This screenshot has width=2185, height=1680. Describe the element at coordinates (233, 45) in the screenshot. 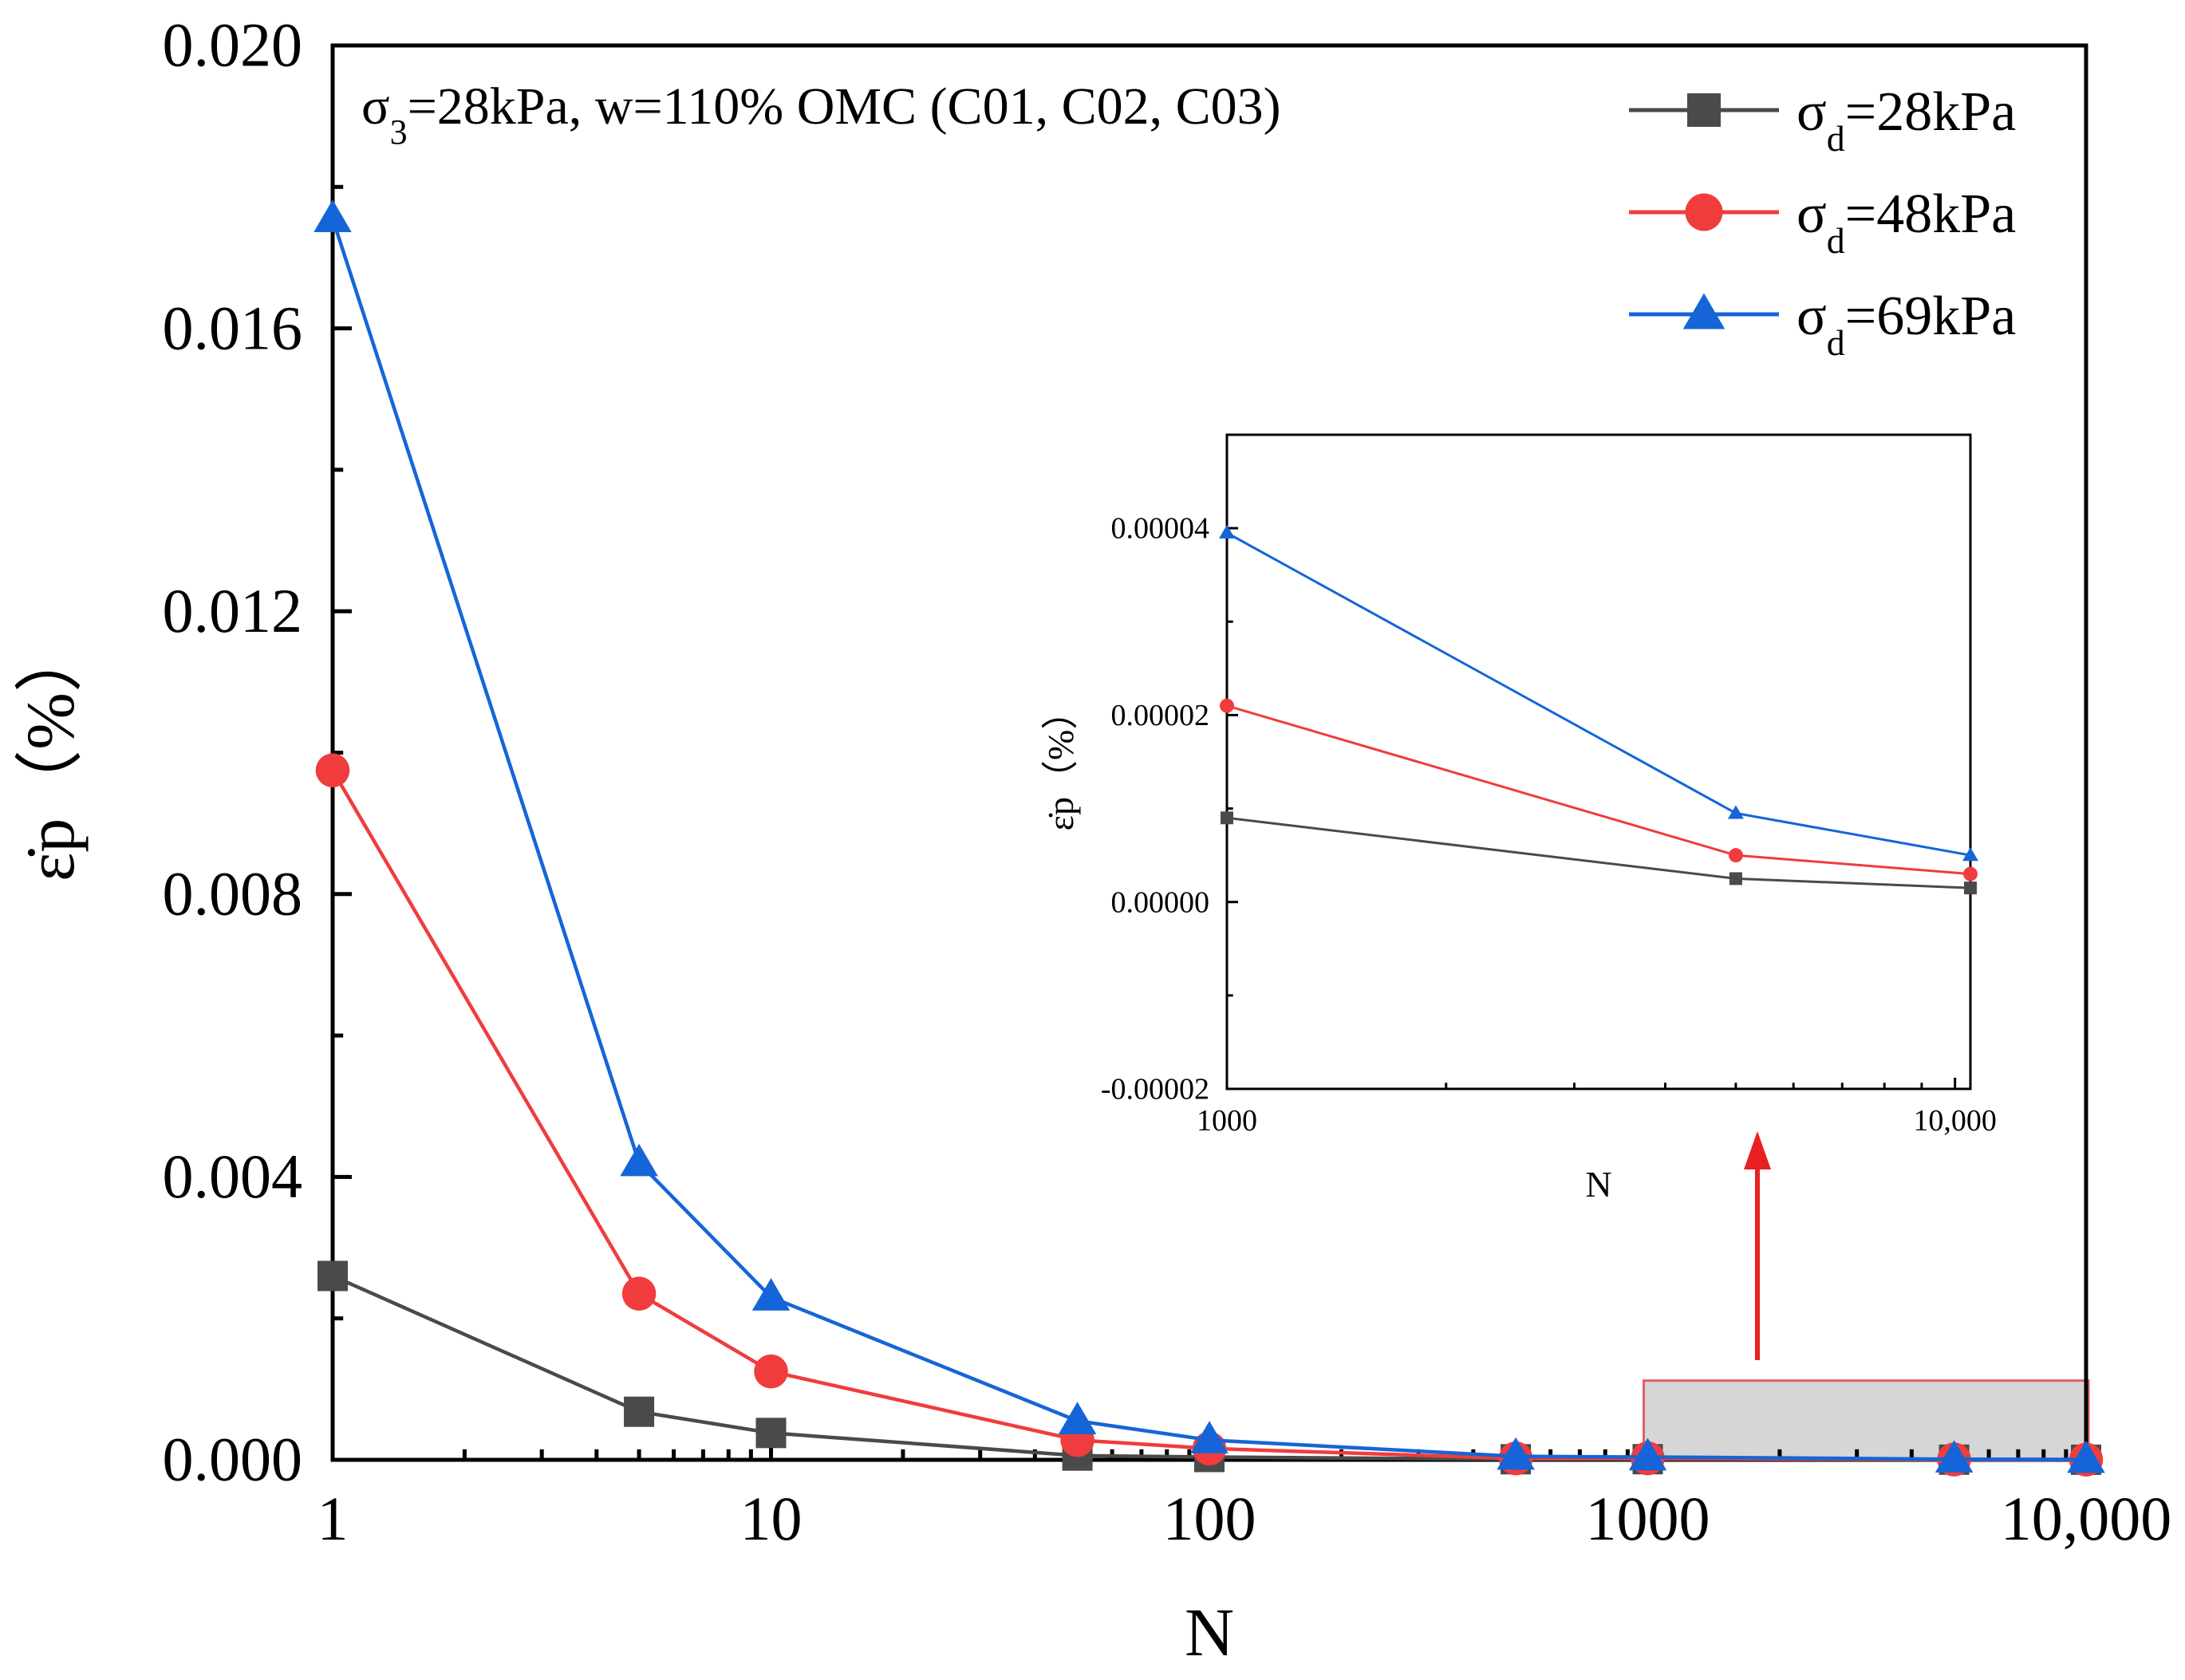

I see `y-tick-label: 0.020` at that location.